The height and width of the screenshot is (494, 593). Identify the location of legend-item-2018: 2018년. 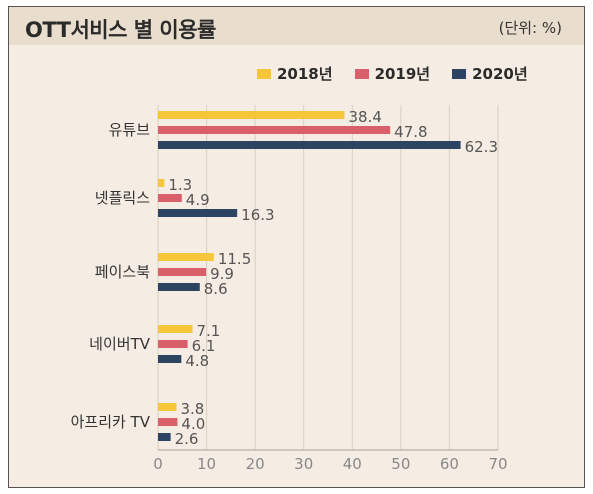
(295, 73).